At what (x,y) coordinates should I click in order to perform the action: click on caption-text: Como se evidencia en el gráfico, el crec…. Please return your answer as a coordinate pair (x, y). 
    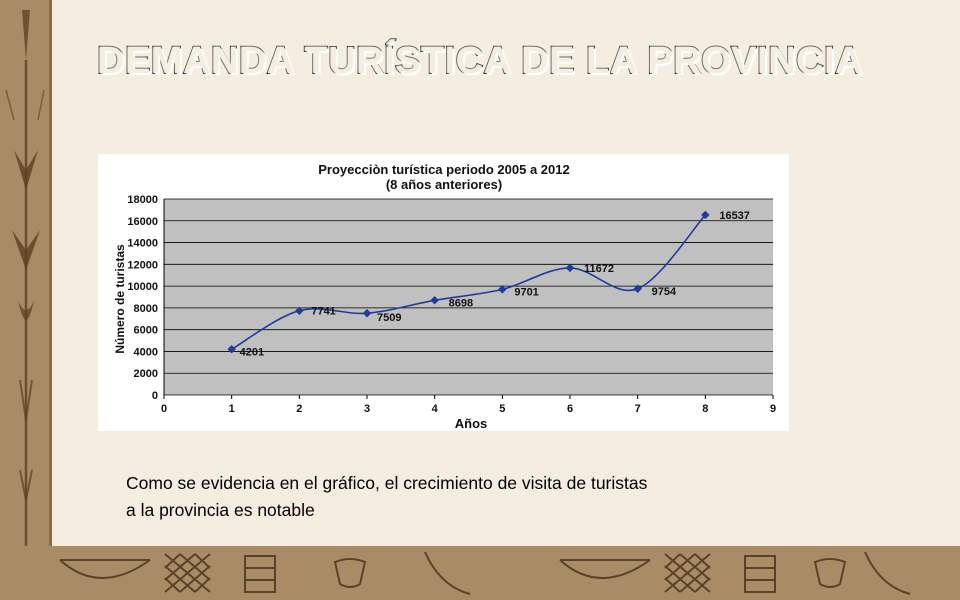
    Looking at the image, I should click on (476, 497).